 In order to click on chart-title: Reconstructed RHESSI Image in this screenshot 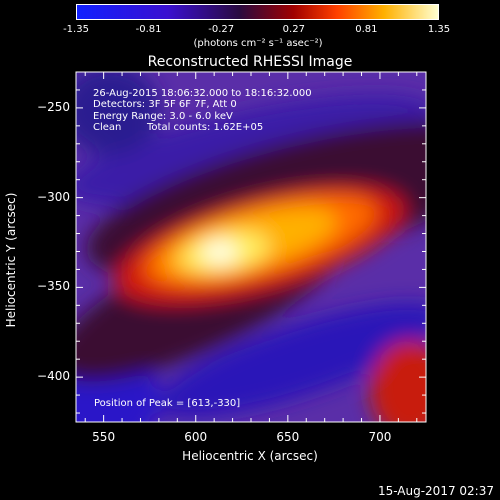, I will do `click(250, 62)`.